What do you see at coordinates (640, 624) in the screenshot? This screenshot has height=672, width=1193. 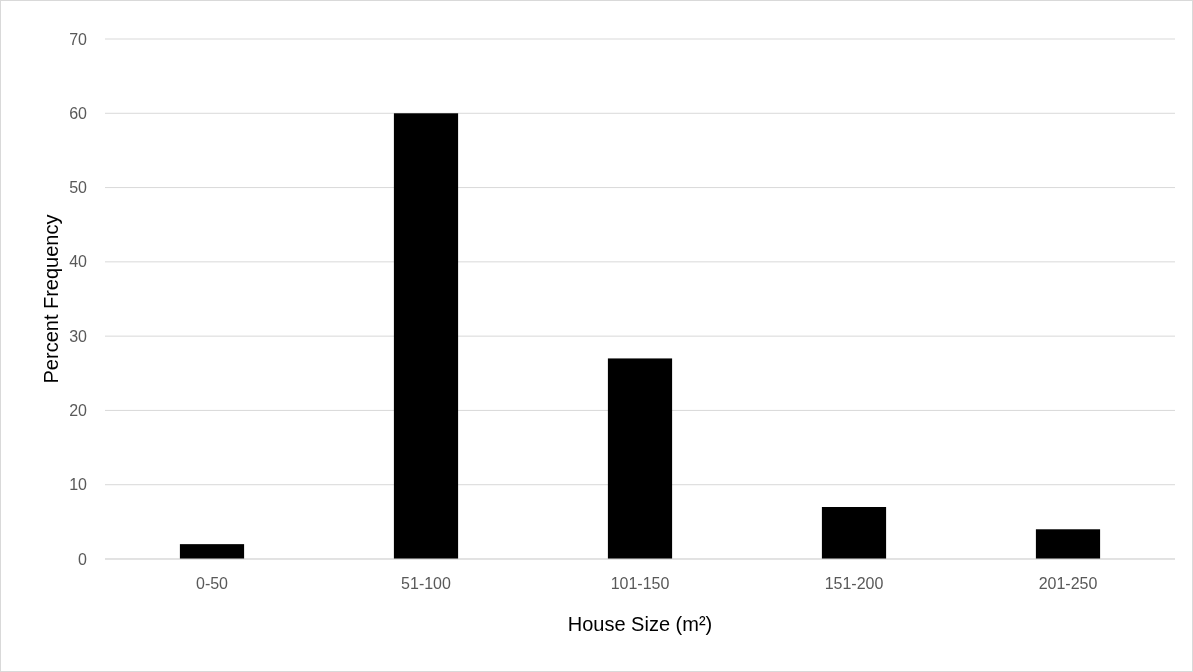 I see `x-axis-title: House Size (m²)` at bounding box center [640, 624].